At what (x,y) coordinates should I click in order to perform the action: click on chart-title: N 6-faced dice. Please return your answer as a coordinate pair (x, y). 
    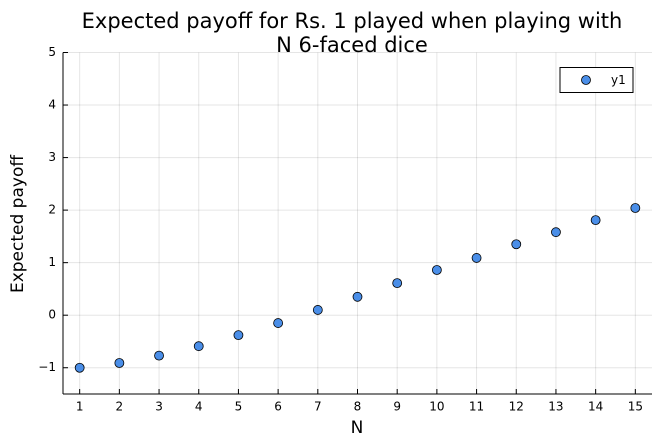
    Looking at the image, I should click on (352, 45).